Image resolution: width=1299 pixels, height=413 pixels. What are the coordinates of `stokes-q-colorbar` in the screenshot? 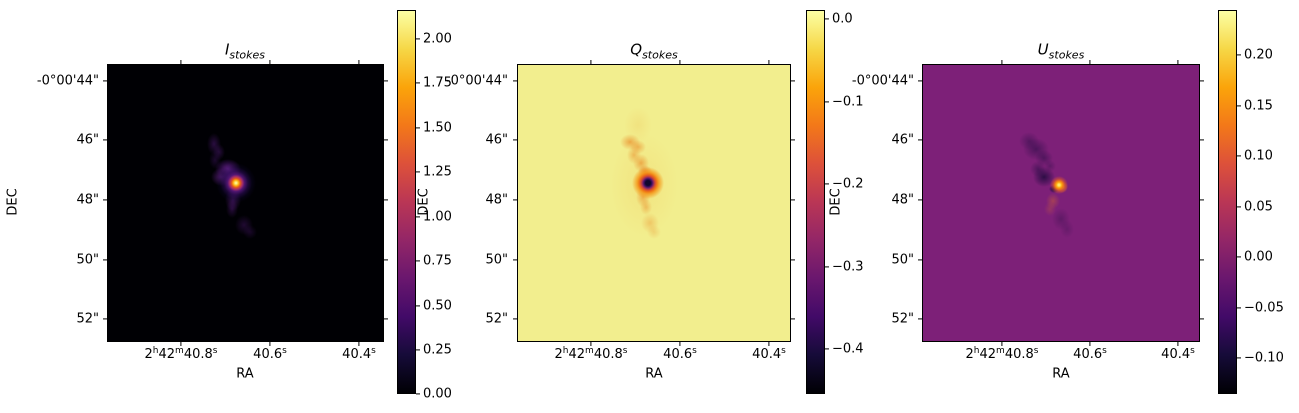 It's located at (815, 202).